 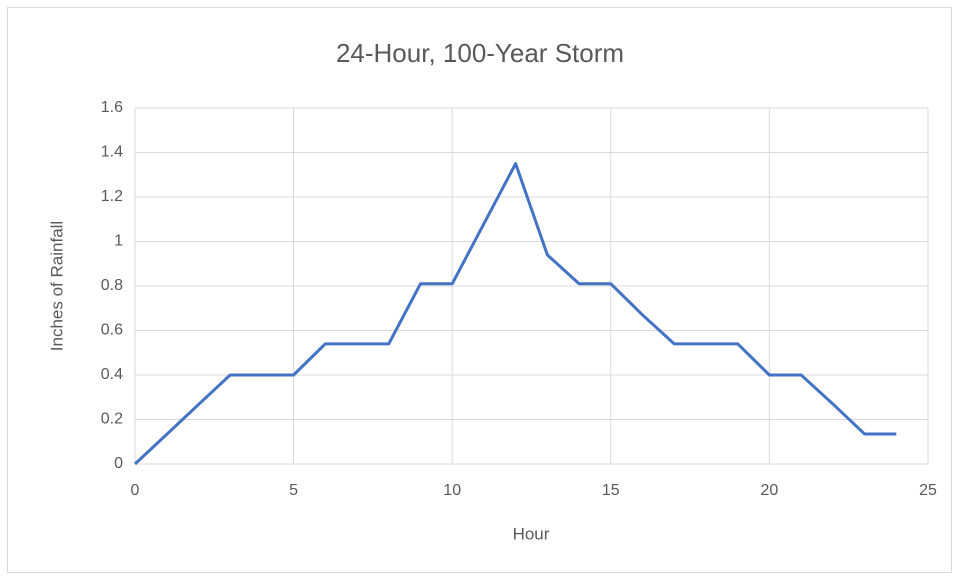 I want to click on chart-title: 24-Hour, 100-Year Storm, so click(x=480, y=53).